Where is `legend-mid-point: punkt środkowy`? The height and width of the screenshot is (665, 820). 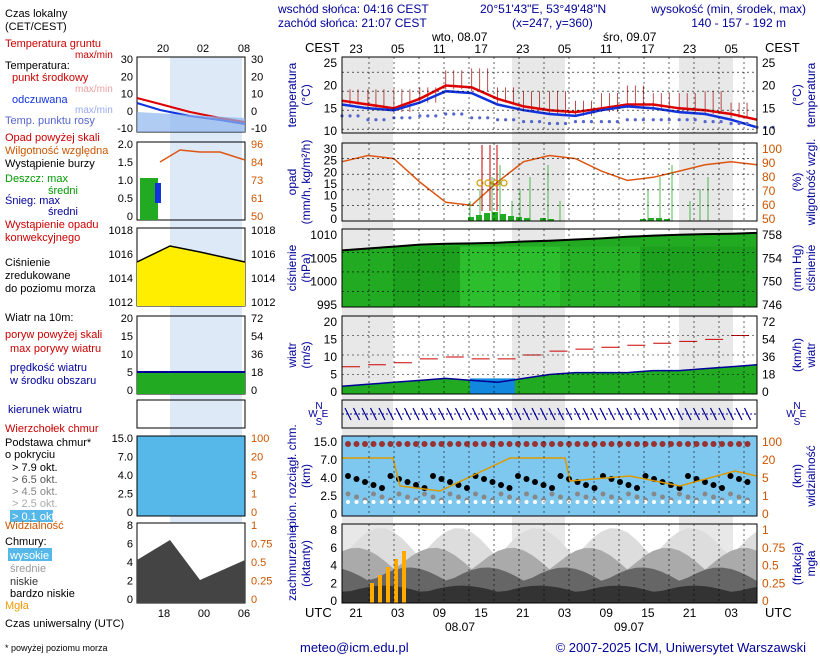 legend-mid-point: punkt środkowy is located at coordinates (50, 78).